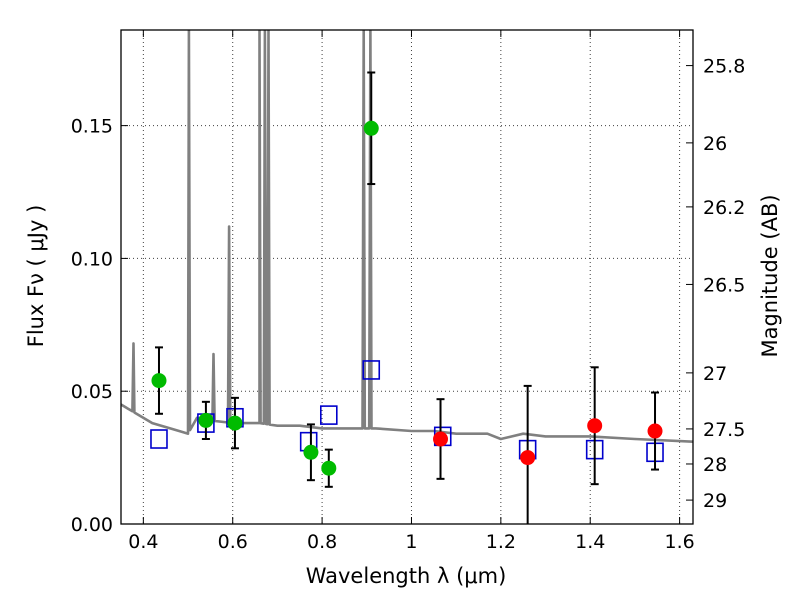 The height and width of the screenshot is (605, 800). Describe the element at coordinates (501, 542) in the screenshot. I see `x-tick-label: 1.2` at that location.